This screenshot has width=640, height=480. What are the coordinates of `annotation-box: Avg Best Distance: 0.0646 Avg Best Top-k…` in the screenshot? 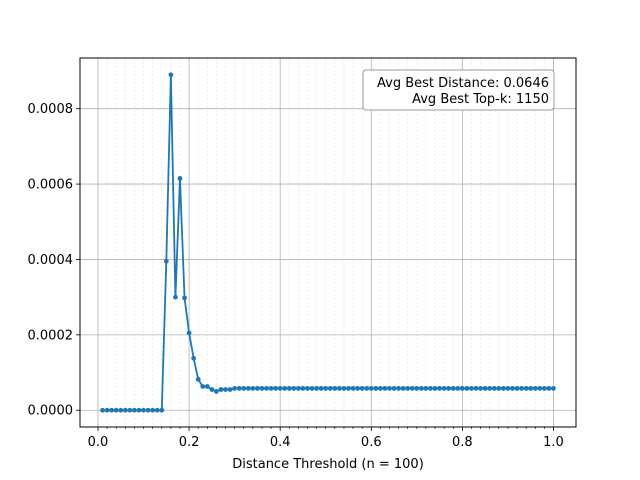 It's located at (458, 90).